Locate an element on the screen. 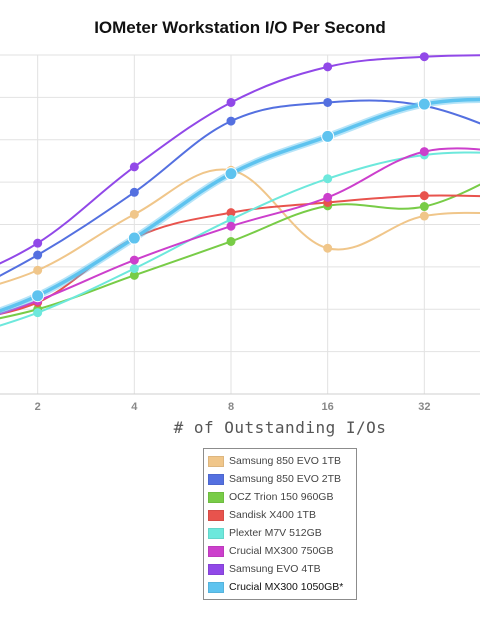 The width and height of the screenshot is (480, 619). legend-label: Samsung EVO 4TB is located at coordinates (275, 569).